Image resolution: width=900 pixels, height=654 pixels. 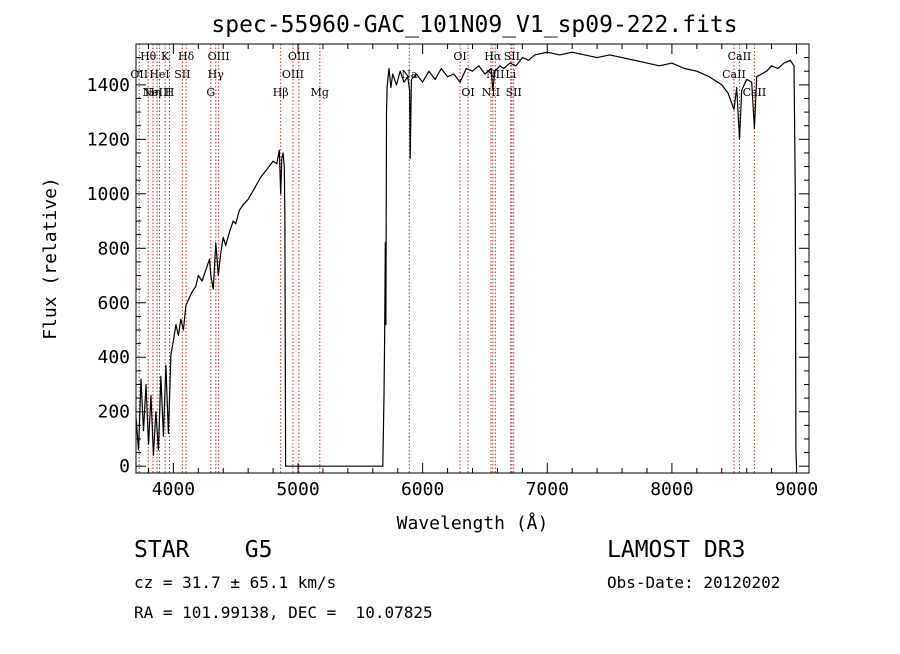 I want to click on y-tick-label-0: 0, so click(x=124, y=466).